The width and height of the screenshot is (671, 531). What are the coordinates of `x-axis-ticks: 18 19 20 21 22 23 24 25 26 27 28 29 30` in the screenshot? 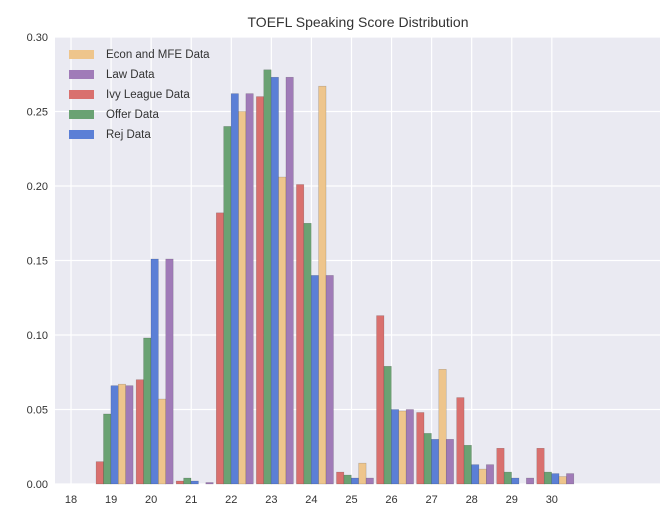 It's located at (311, 500).